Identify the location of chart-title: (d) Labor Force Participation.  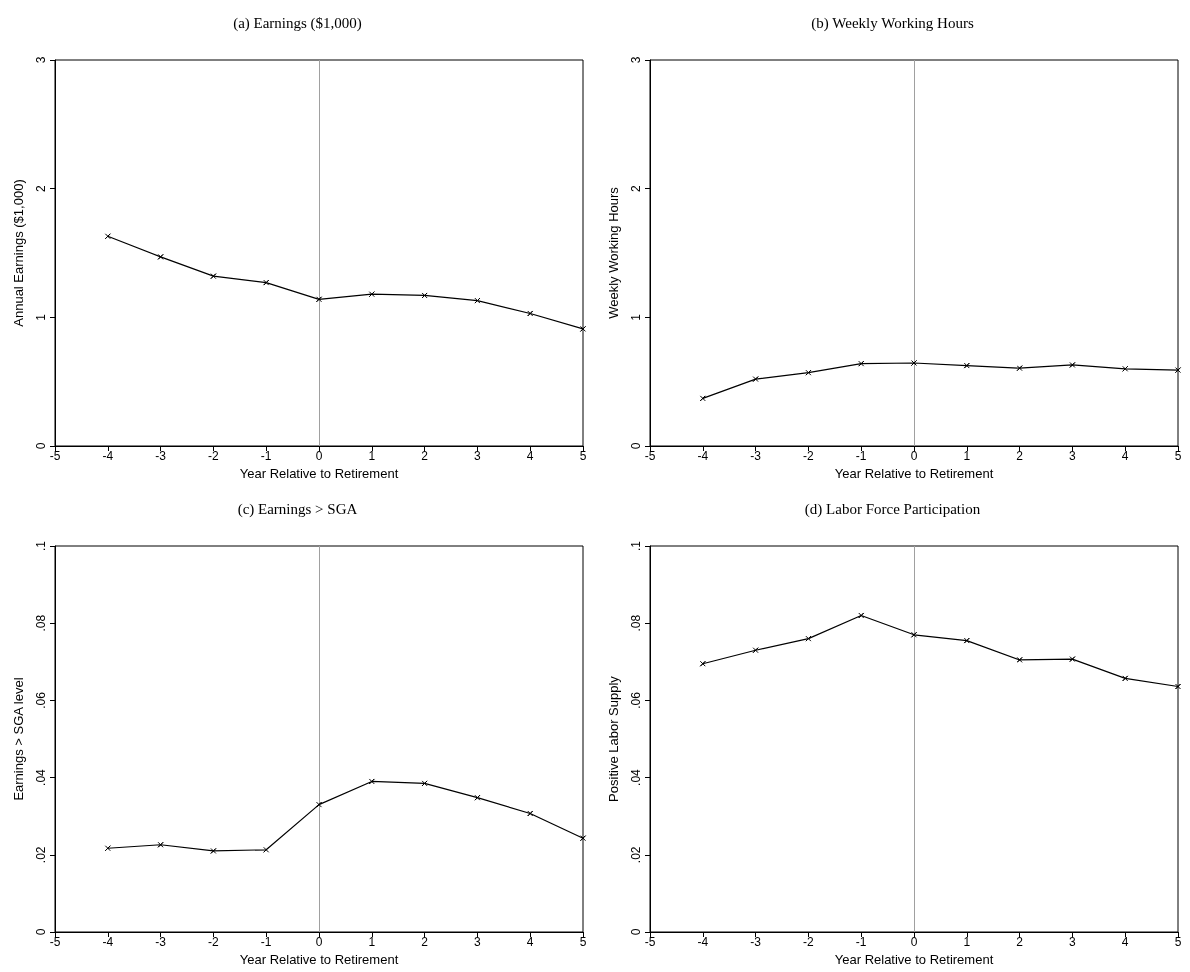
(892, 509).